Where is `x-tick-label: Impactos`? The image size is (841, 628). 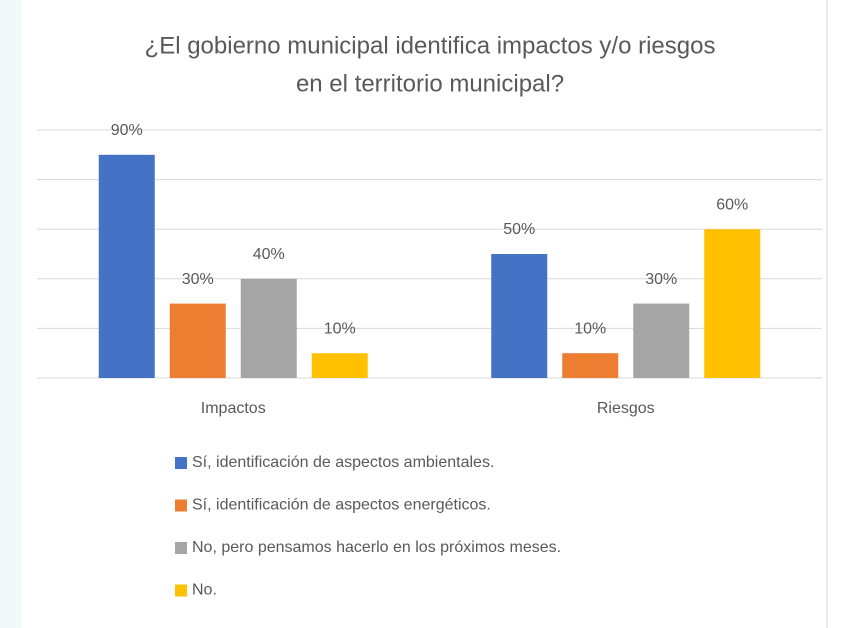
x-tick-label: Impactos is located at coordinates (233, 408).